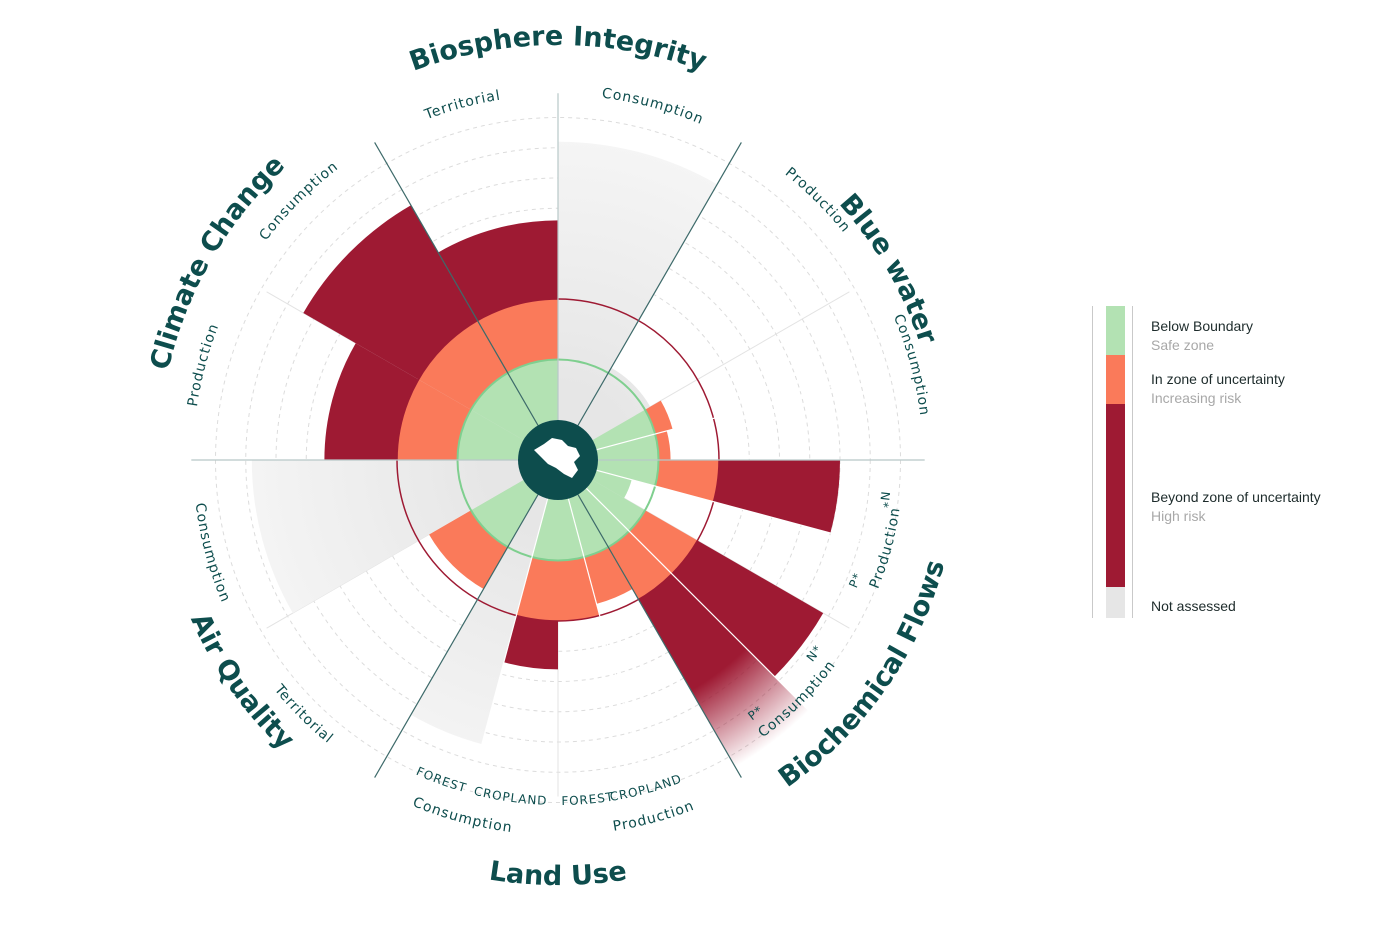 The height and width of the screenshot is (938, 1386). What do you see at coordinates (1183, 345) in the screenshot?
I see `legend-subtitle: Safe zone` at bounding box center [1183, 345].